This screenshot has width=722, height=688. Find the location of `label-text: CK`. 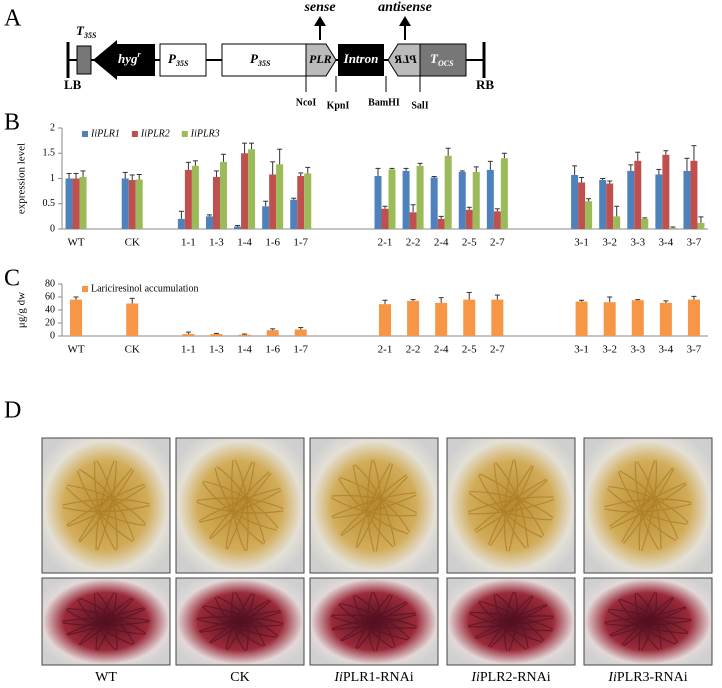

label-text: CK is located at coordinates (239, 677).